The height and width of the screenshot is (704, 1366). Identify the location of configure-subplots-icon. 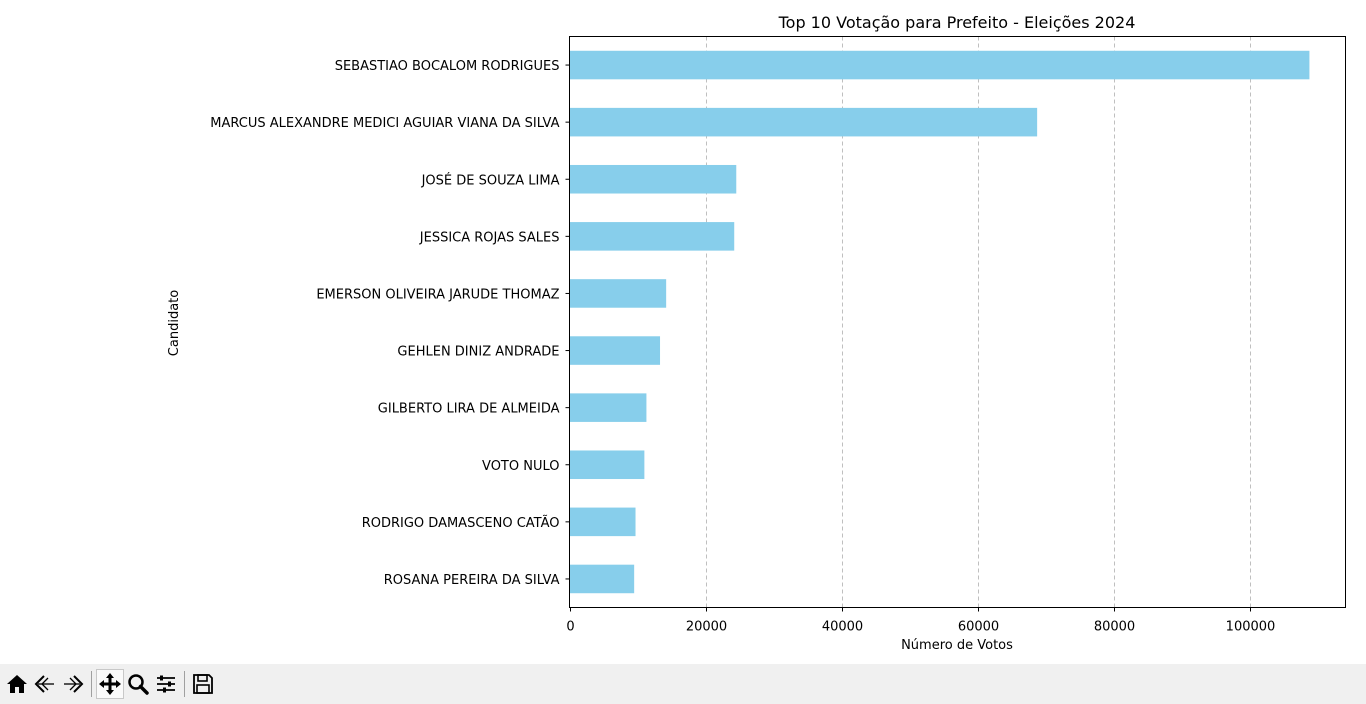
(166, 684).